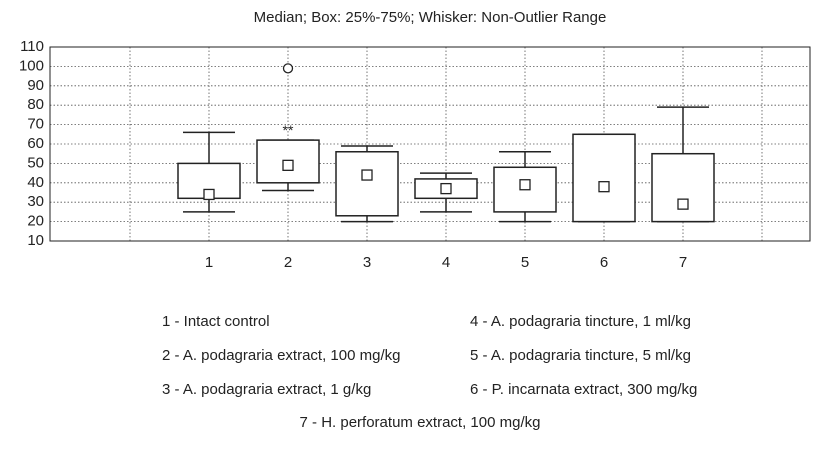 This screenshot has height=455, width=831. Describe the element at coordinates (35, 124) in the screenshot. I see `y-tick-label: 70` at that location.